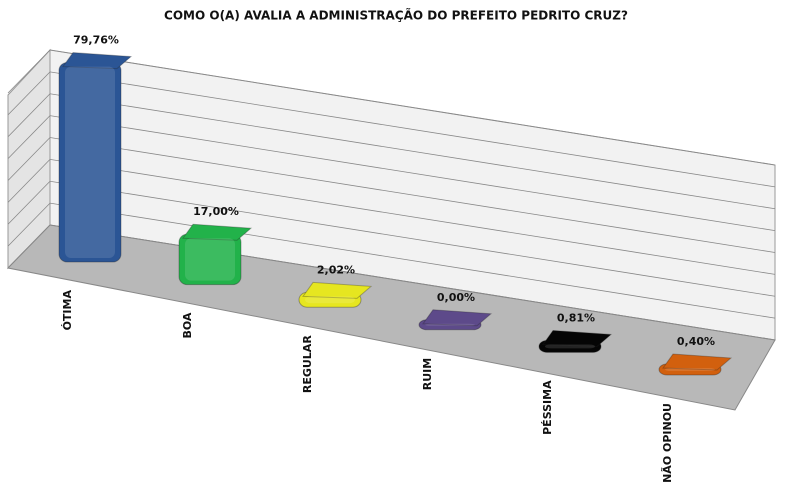 This screenshot has width=793, height=504. Describe the element at coordinates (216, 211) in the screenshot. I see `value-label: 17,00%` at that location.